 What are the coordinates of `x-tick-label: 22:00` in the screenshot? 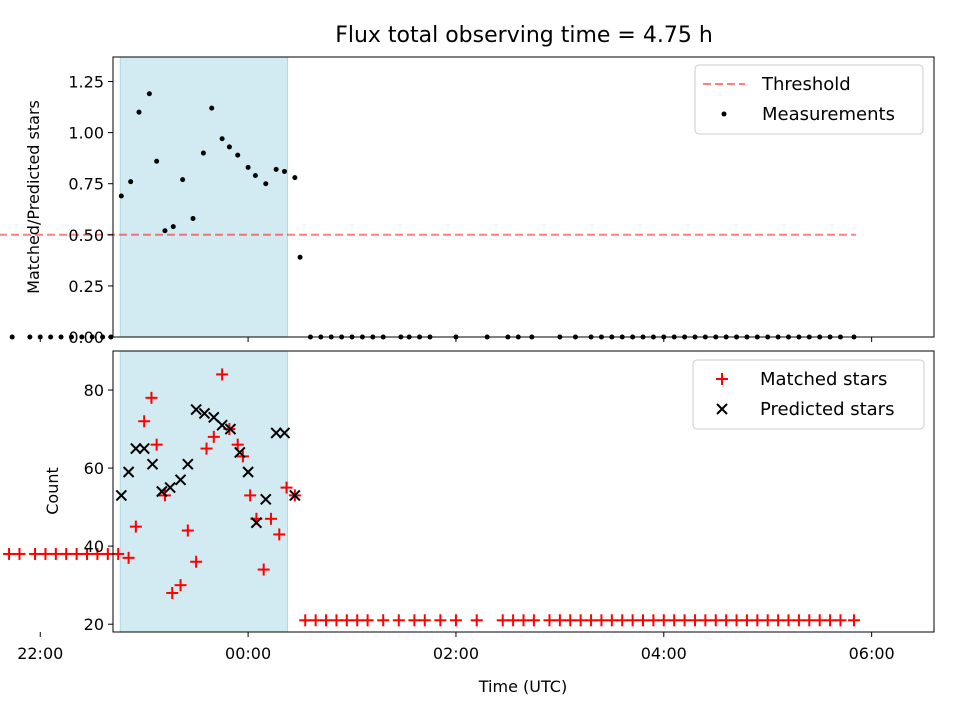 It's located at (40, 653).